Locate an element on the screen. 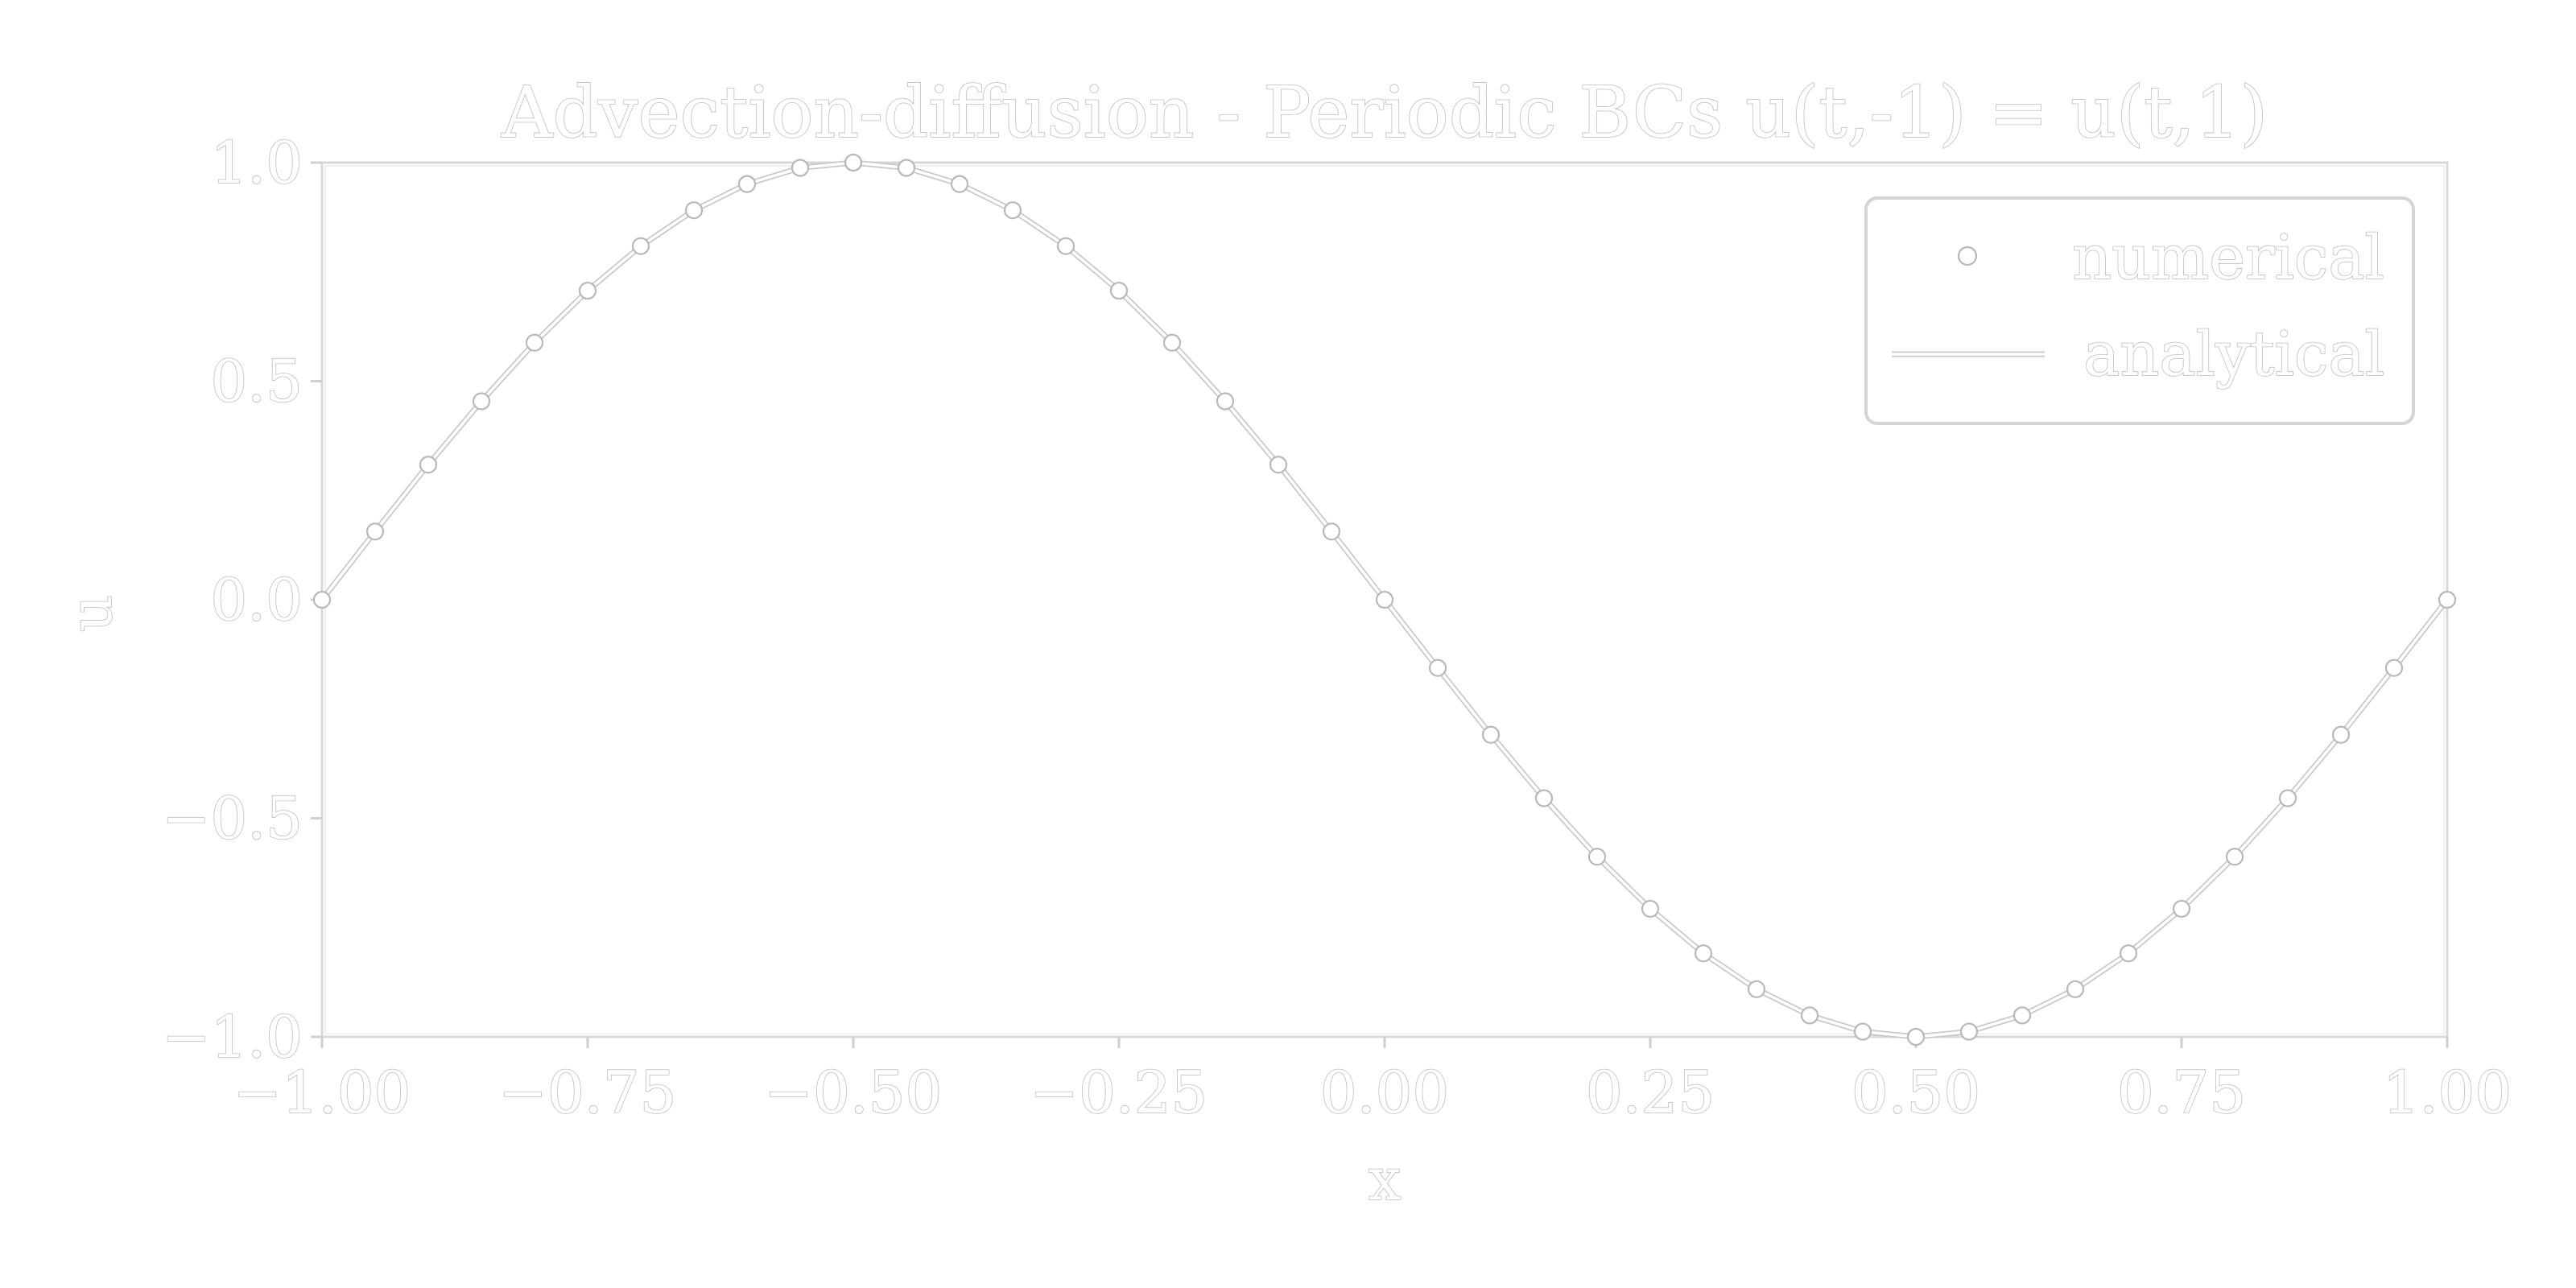  x-tick-label: 0.75 is located at coordinates (2181, 1092).